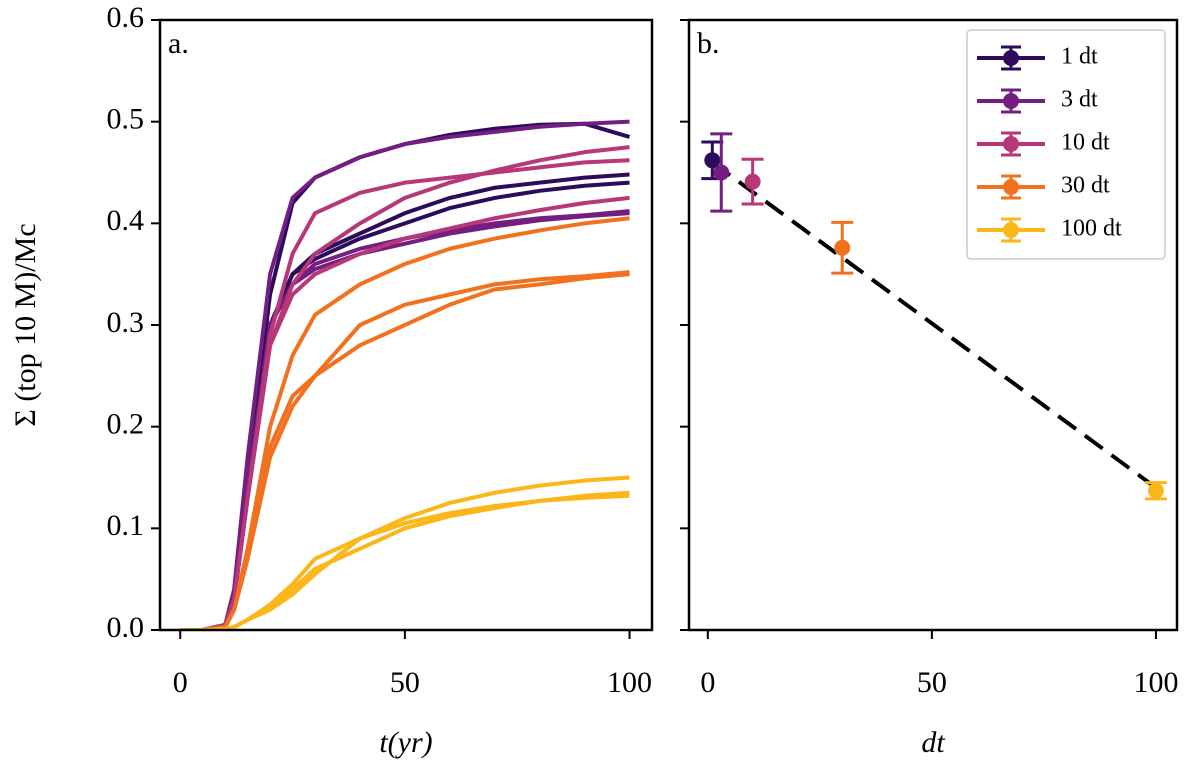 The height and width of the screenshot is (776, 1200). Describe the element at coordinates (126, 424) in the screenshot. I see `y-tick-label: 0.2` at that location.